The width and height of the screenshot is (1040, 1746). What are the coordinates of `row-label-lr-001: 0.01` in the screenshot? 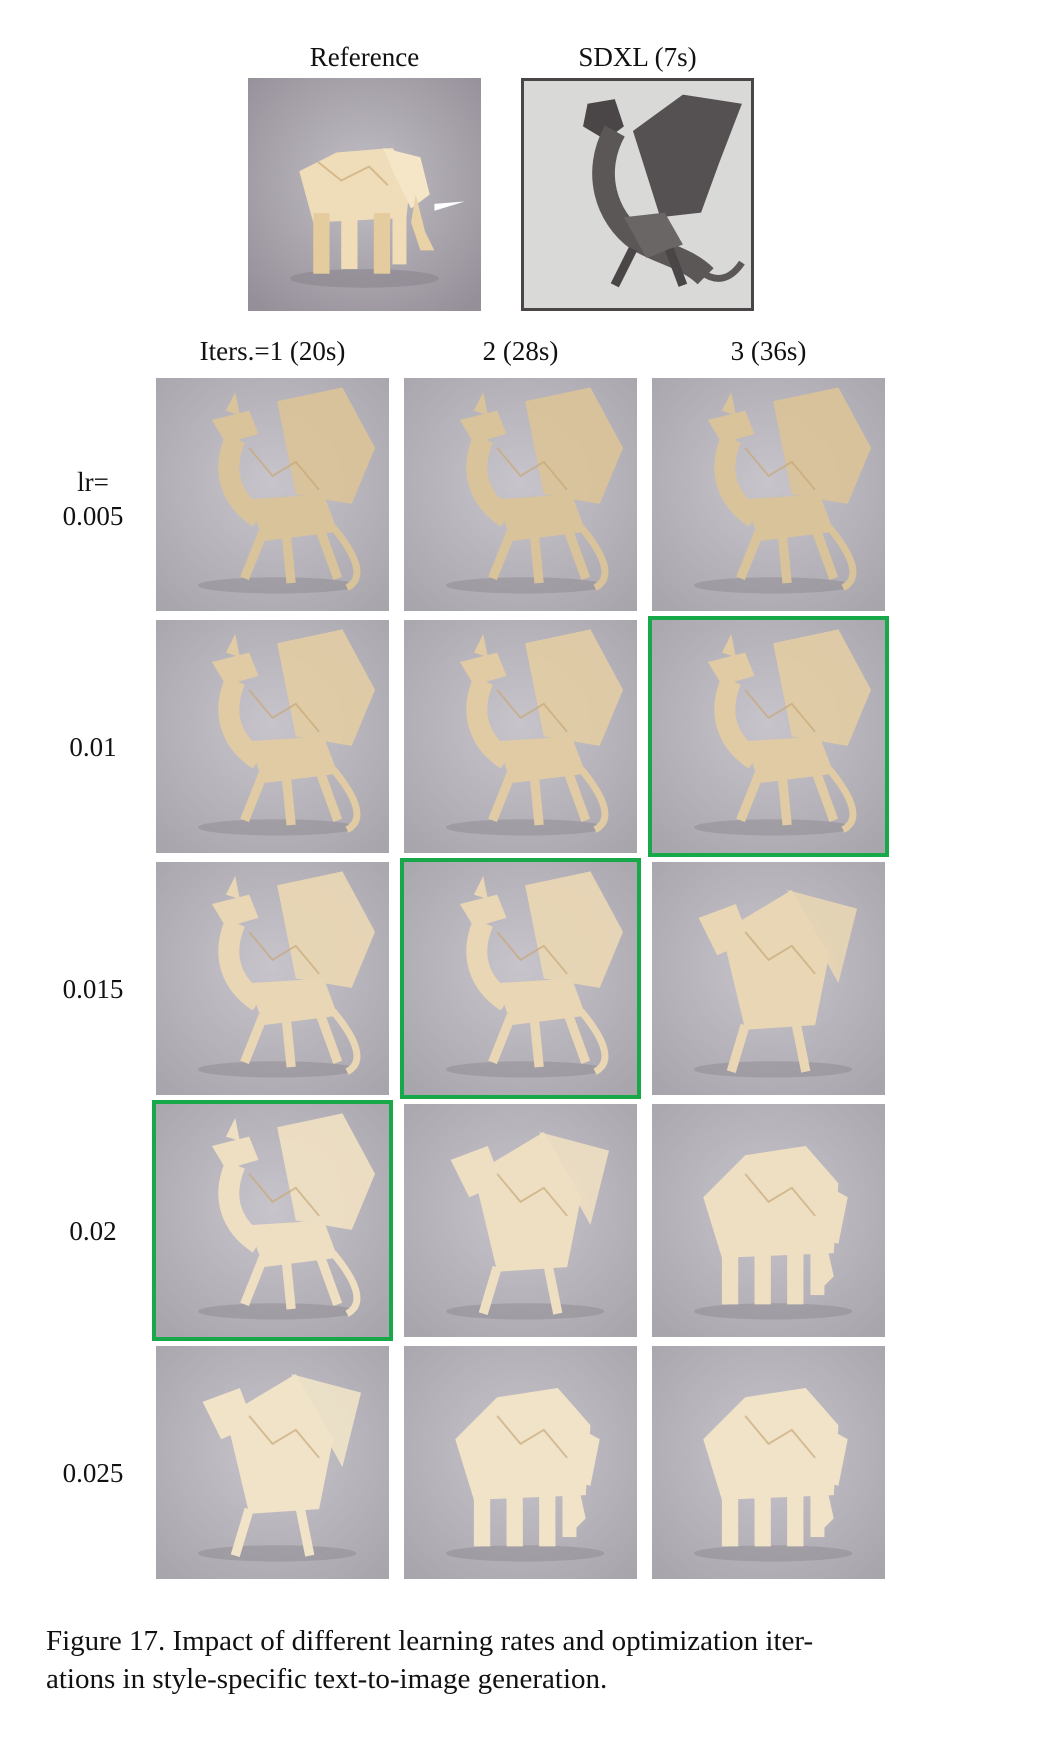 It's located at (93, 747).